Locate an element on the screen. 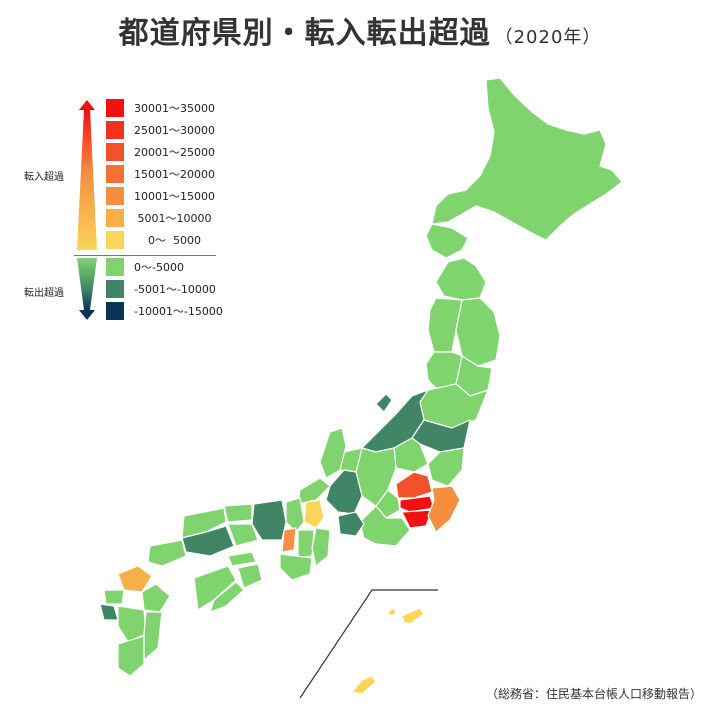  in-side-label: 転入超過 is located at coordinates (44, 177).